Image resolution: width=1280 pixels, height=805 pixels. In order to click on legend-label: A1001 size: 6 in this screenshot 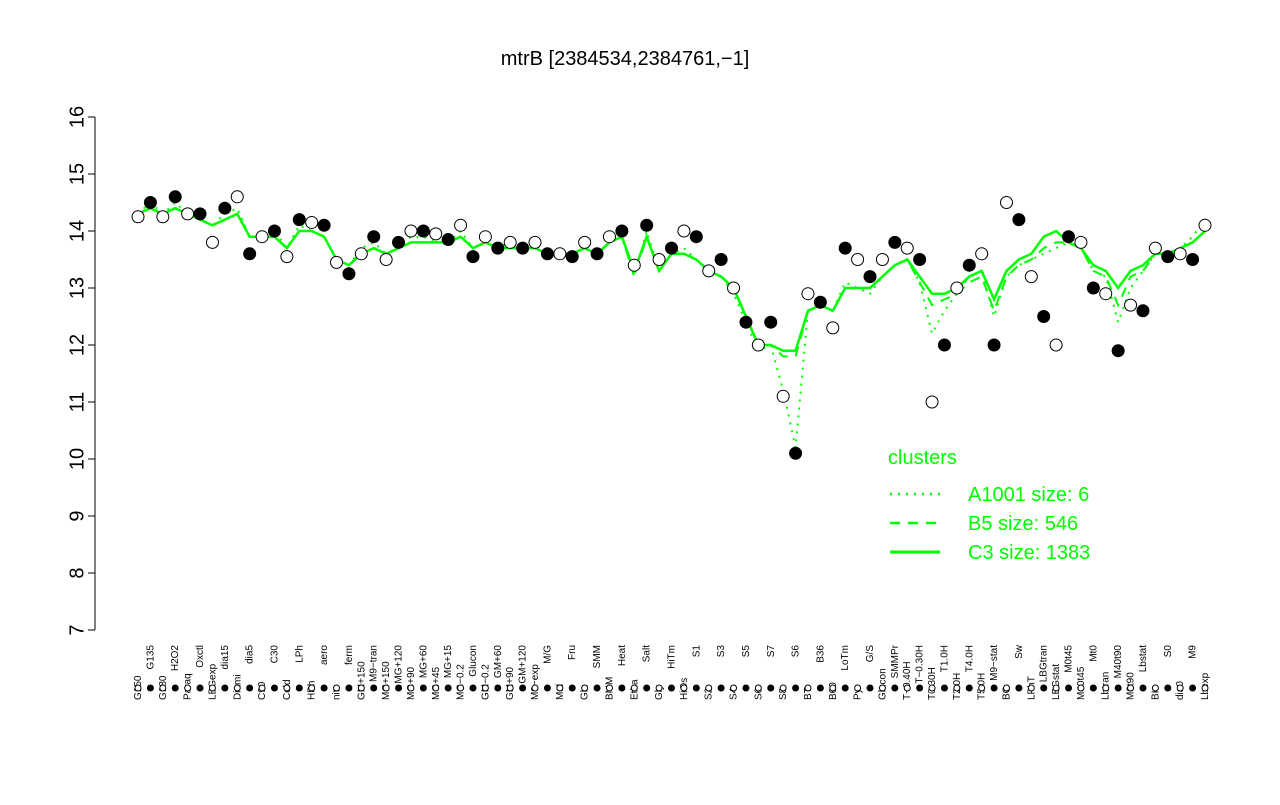, I will do `click(1028, 495)`.